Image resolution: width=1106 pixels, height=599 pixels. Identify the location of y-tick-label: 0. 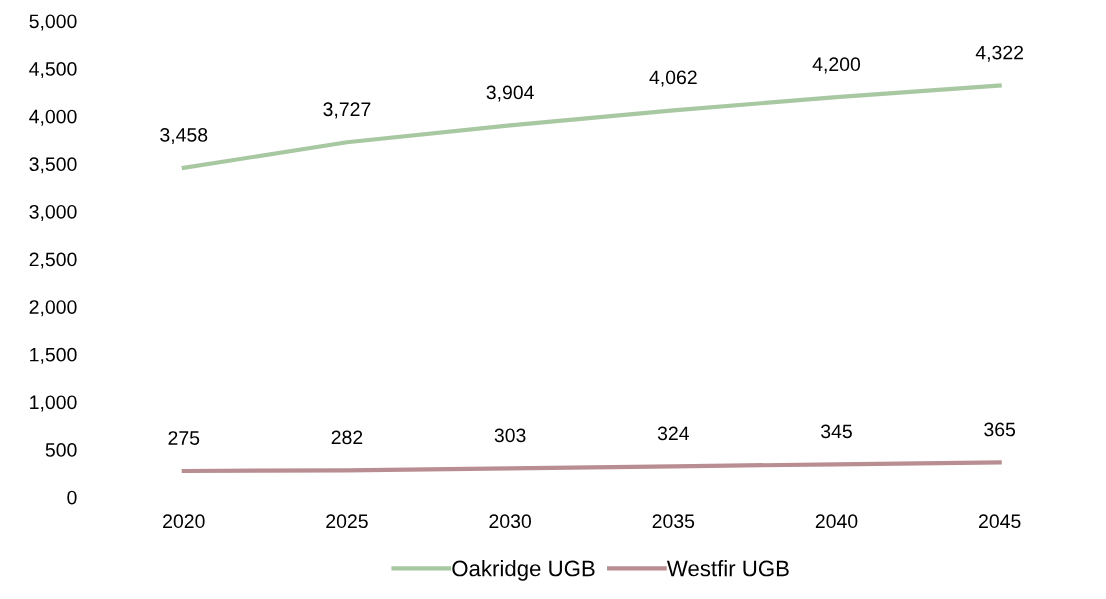
(72, 497).